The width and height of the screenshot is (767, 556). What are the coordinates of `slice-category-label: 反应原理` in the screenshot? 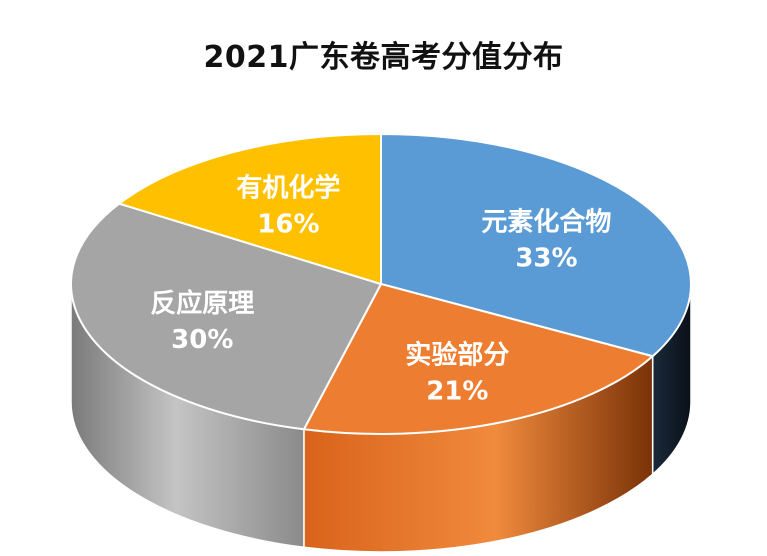 It's located at (202, 303).